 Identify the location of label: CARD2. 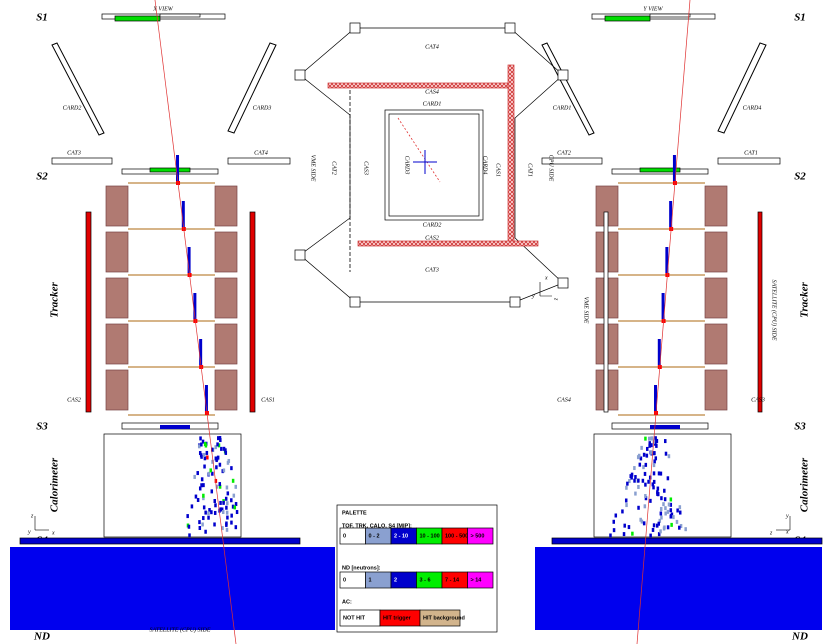
(72, 108).